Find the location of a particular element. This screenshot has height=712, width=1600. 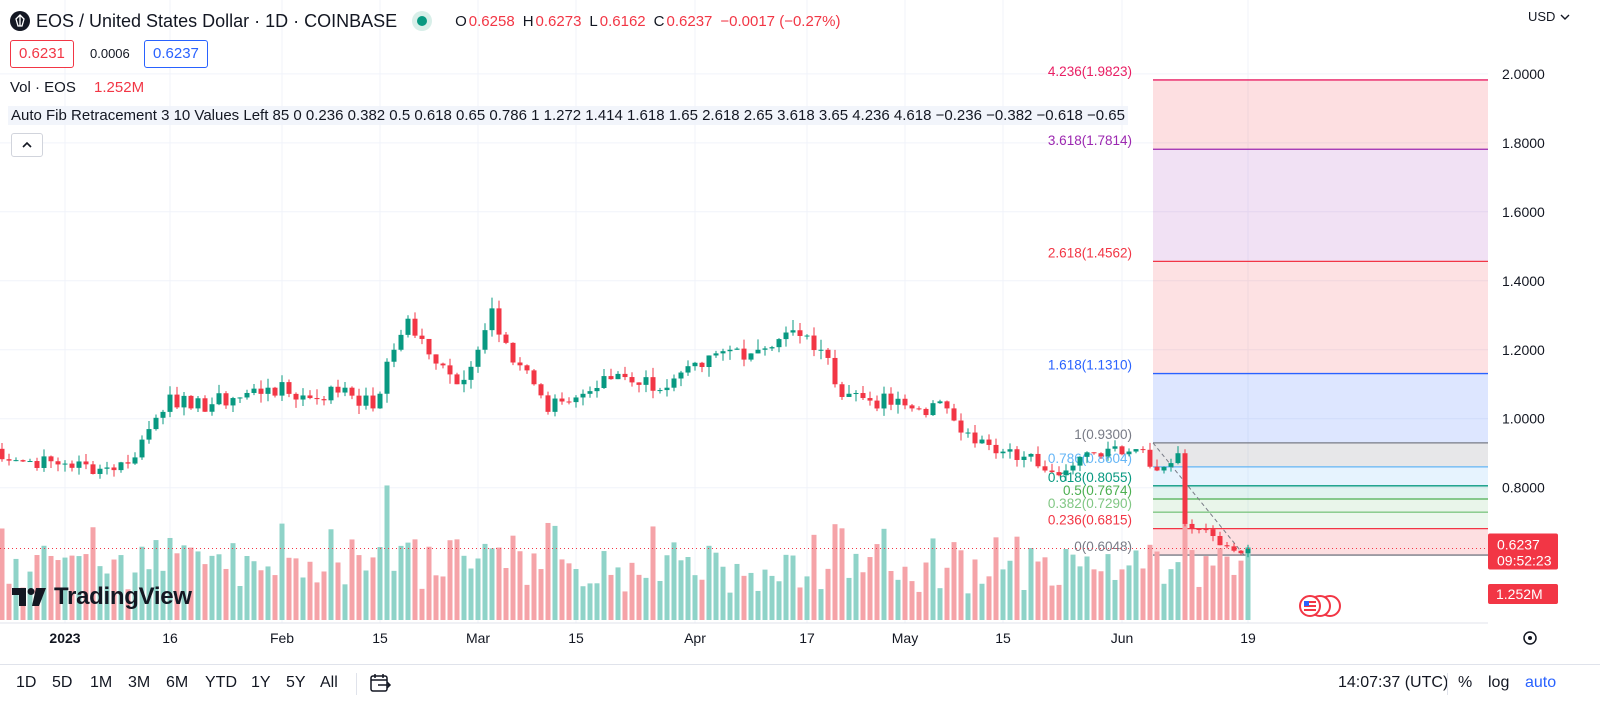

collapse-legend-button is located at coordinates (27, 145).